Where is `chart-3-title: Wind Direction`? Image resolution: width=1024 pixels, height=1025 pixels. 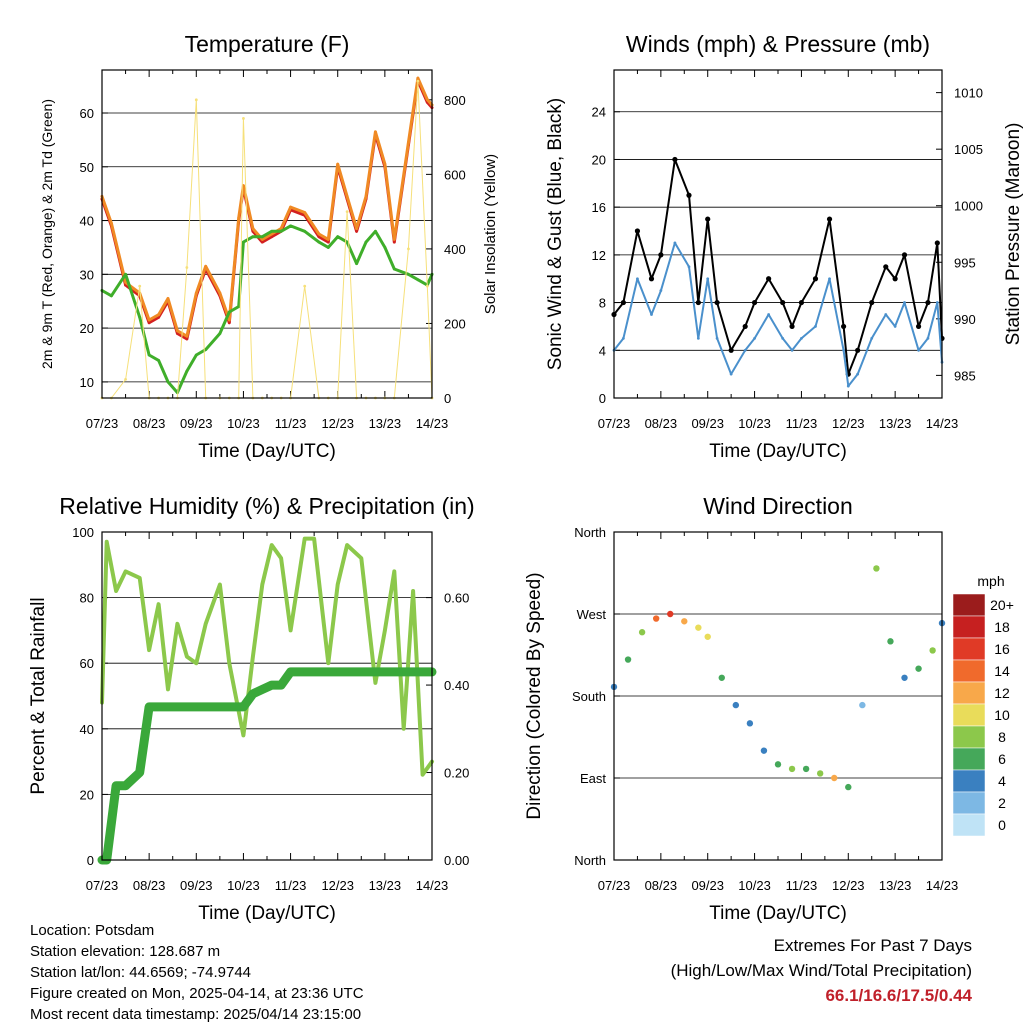 chart-3-title: Wind Direction is located at coordinates (778, 506).